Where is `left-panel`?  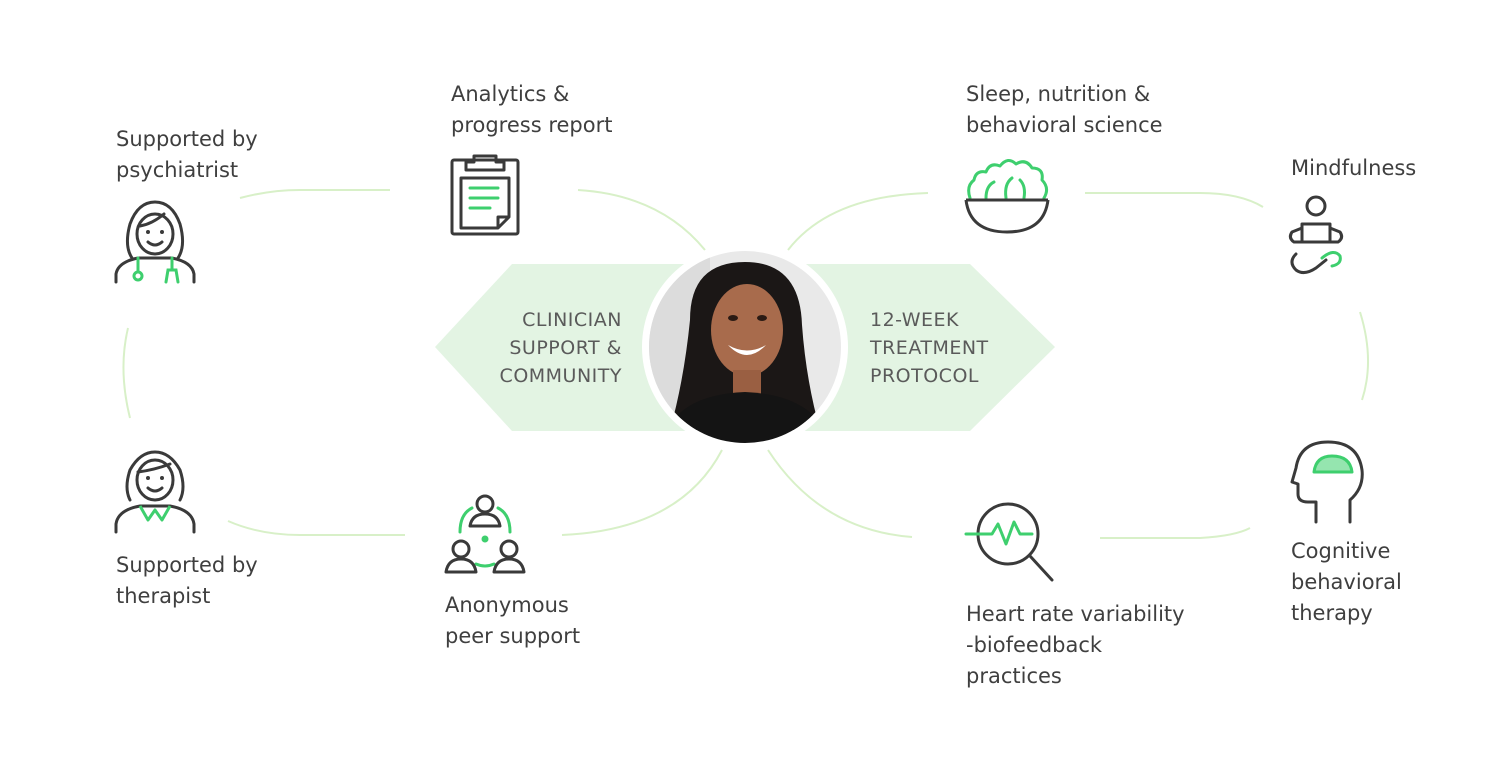
left-panel is located at coordinates (562, 347).